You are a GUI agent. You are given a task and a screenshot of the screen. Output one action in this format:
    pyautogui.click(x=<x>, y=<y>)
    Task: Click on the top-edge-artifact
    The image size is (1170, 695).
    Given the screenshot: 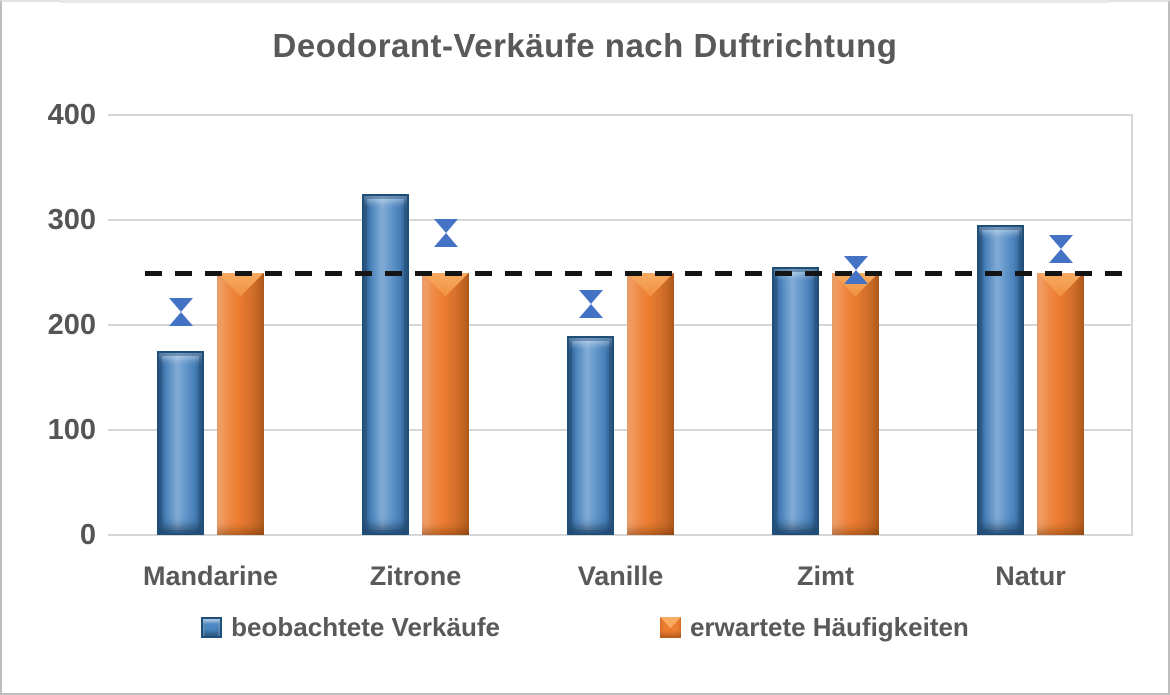 What is the action you would take?
    pyautogui.click(x=585, y=1)
    